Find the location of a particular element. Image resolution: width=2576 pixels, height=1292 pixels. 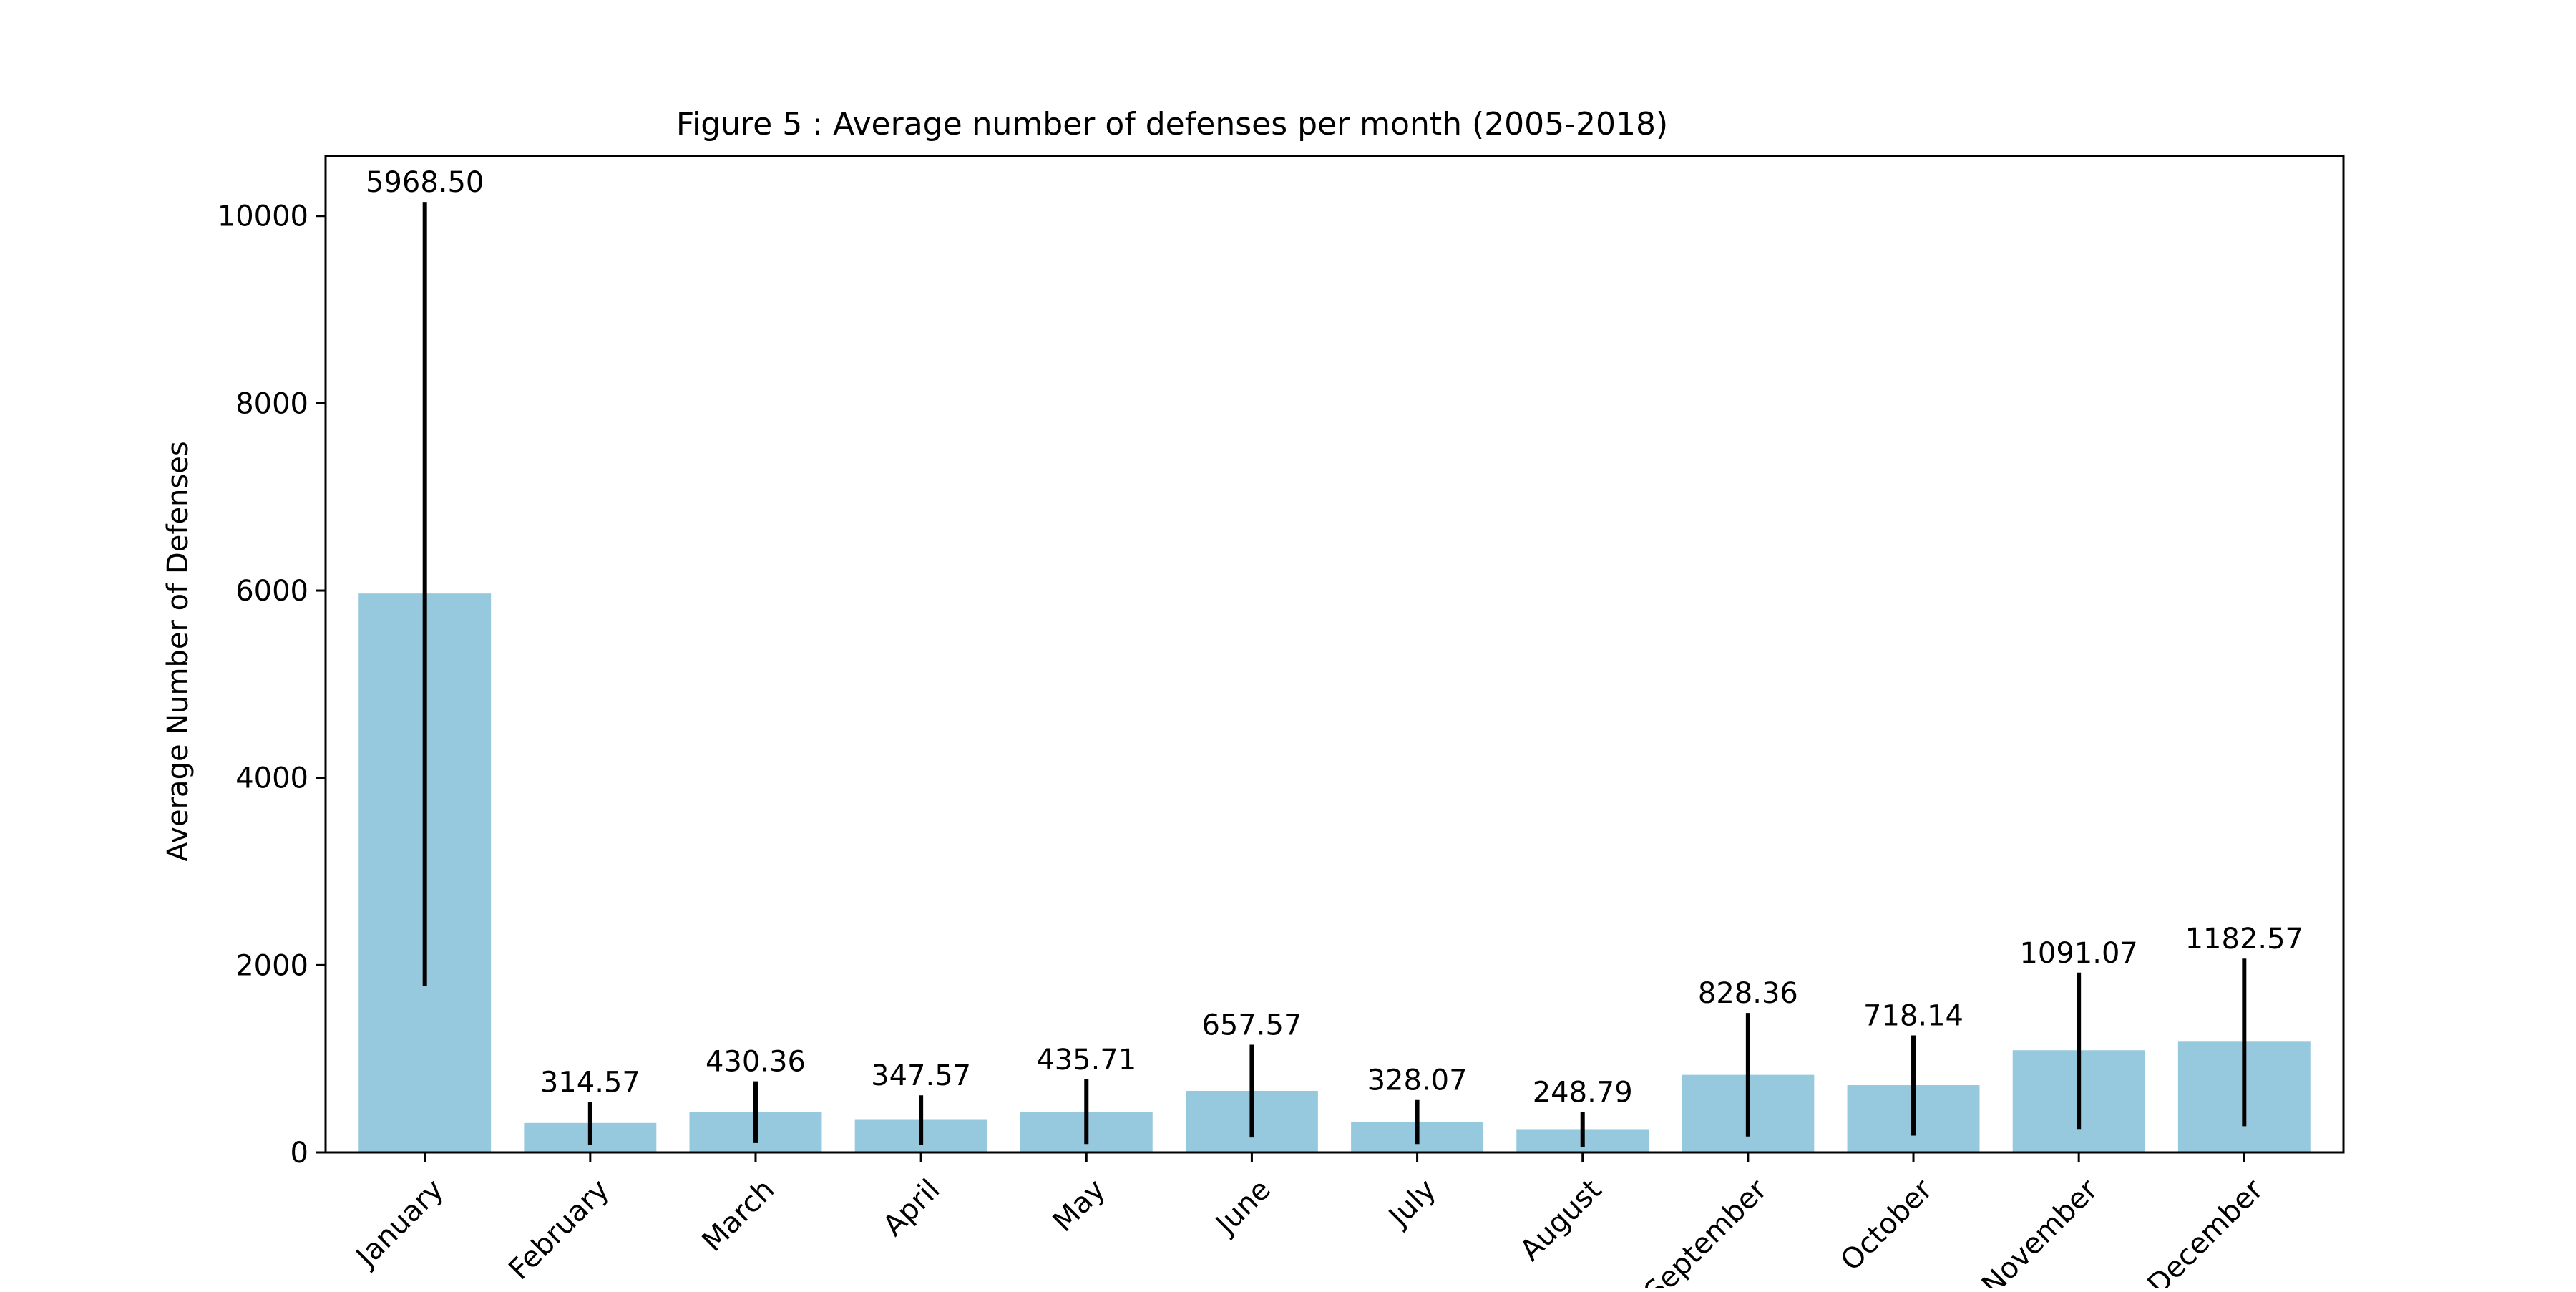

value-label-september: 828.36 is located at coordinates (1748, 993).